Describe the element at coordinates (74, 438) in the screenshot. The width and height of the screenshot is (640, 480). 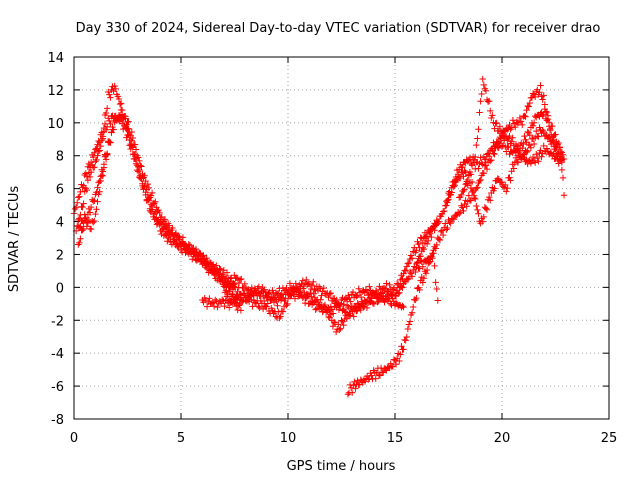
I see `x-tick-label: 0` at that location.